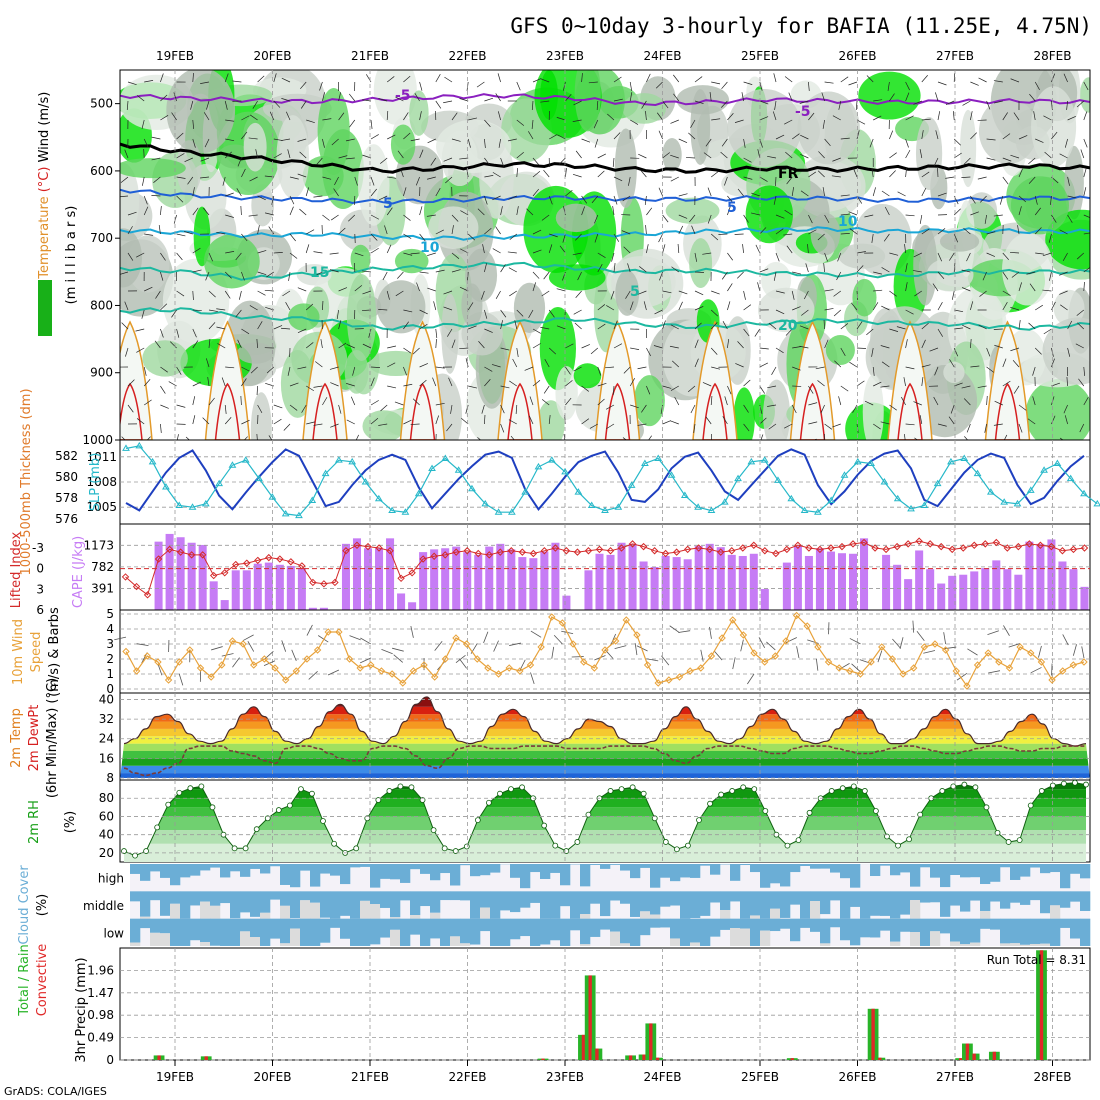  What do you see at coordinates (110, 1060) in the screenshot?
I see `precip-tick-label: 0` at bounding box center [110, 1060].